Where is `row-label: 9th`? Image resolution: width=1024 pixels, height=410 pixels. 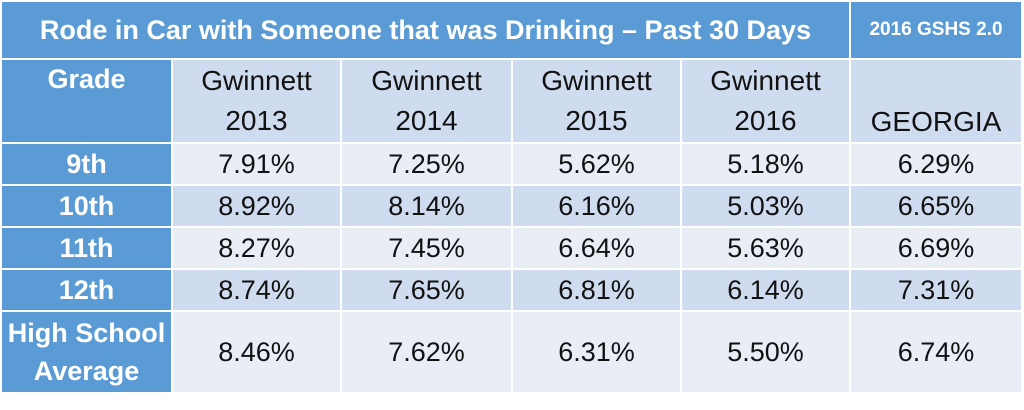 row-label: 9th is located at coordinates (86, 164).